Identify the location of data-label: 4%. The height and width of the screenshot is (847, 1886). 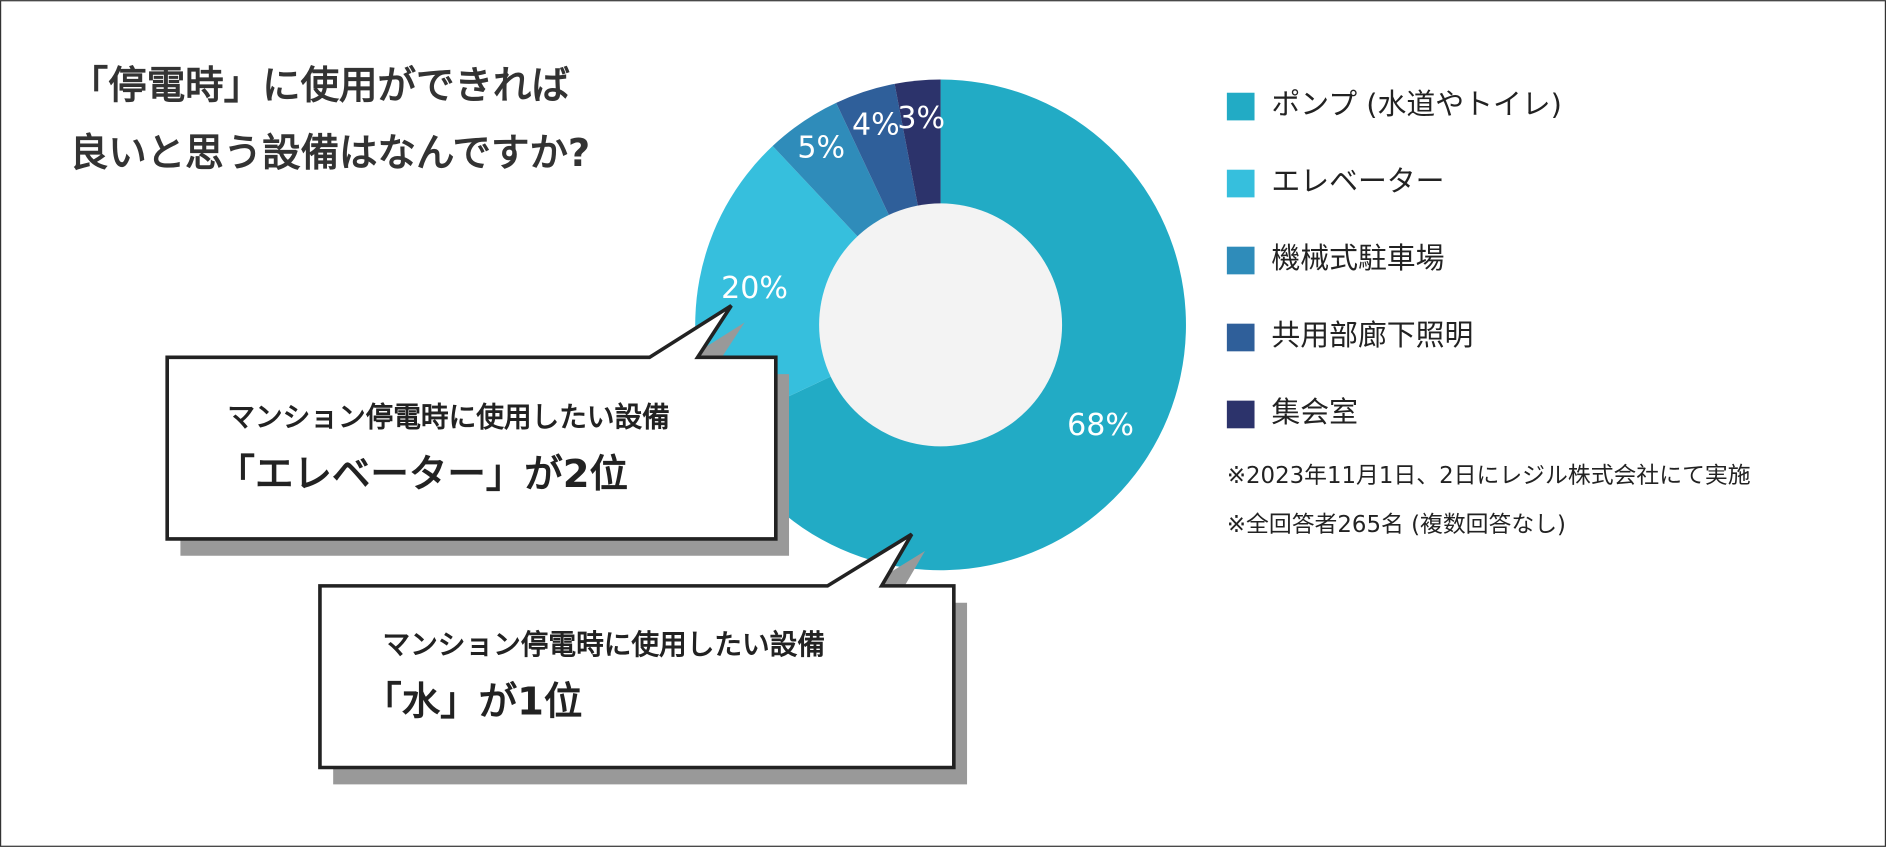
(876, 124).